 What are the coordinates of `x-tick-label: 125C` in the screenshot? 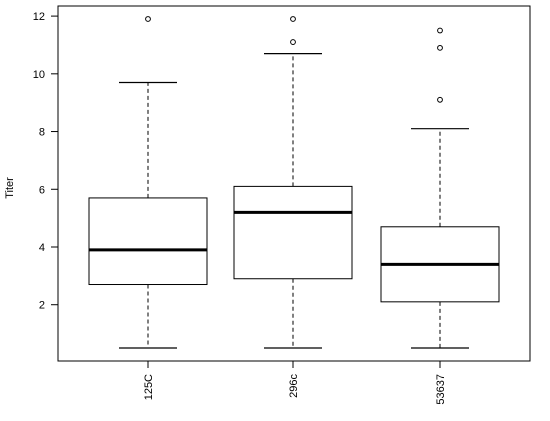 It's located at (149, 387).